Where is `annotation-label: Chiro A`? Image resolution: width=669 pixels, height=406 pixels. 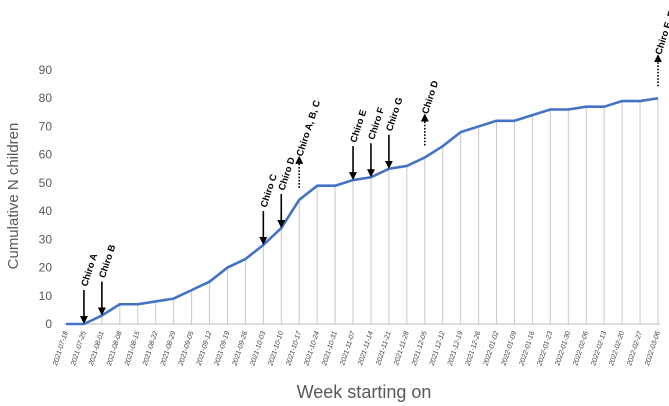 annotation-label: Chiro A is located at coordinates (89, 270).